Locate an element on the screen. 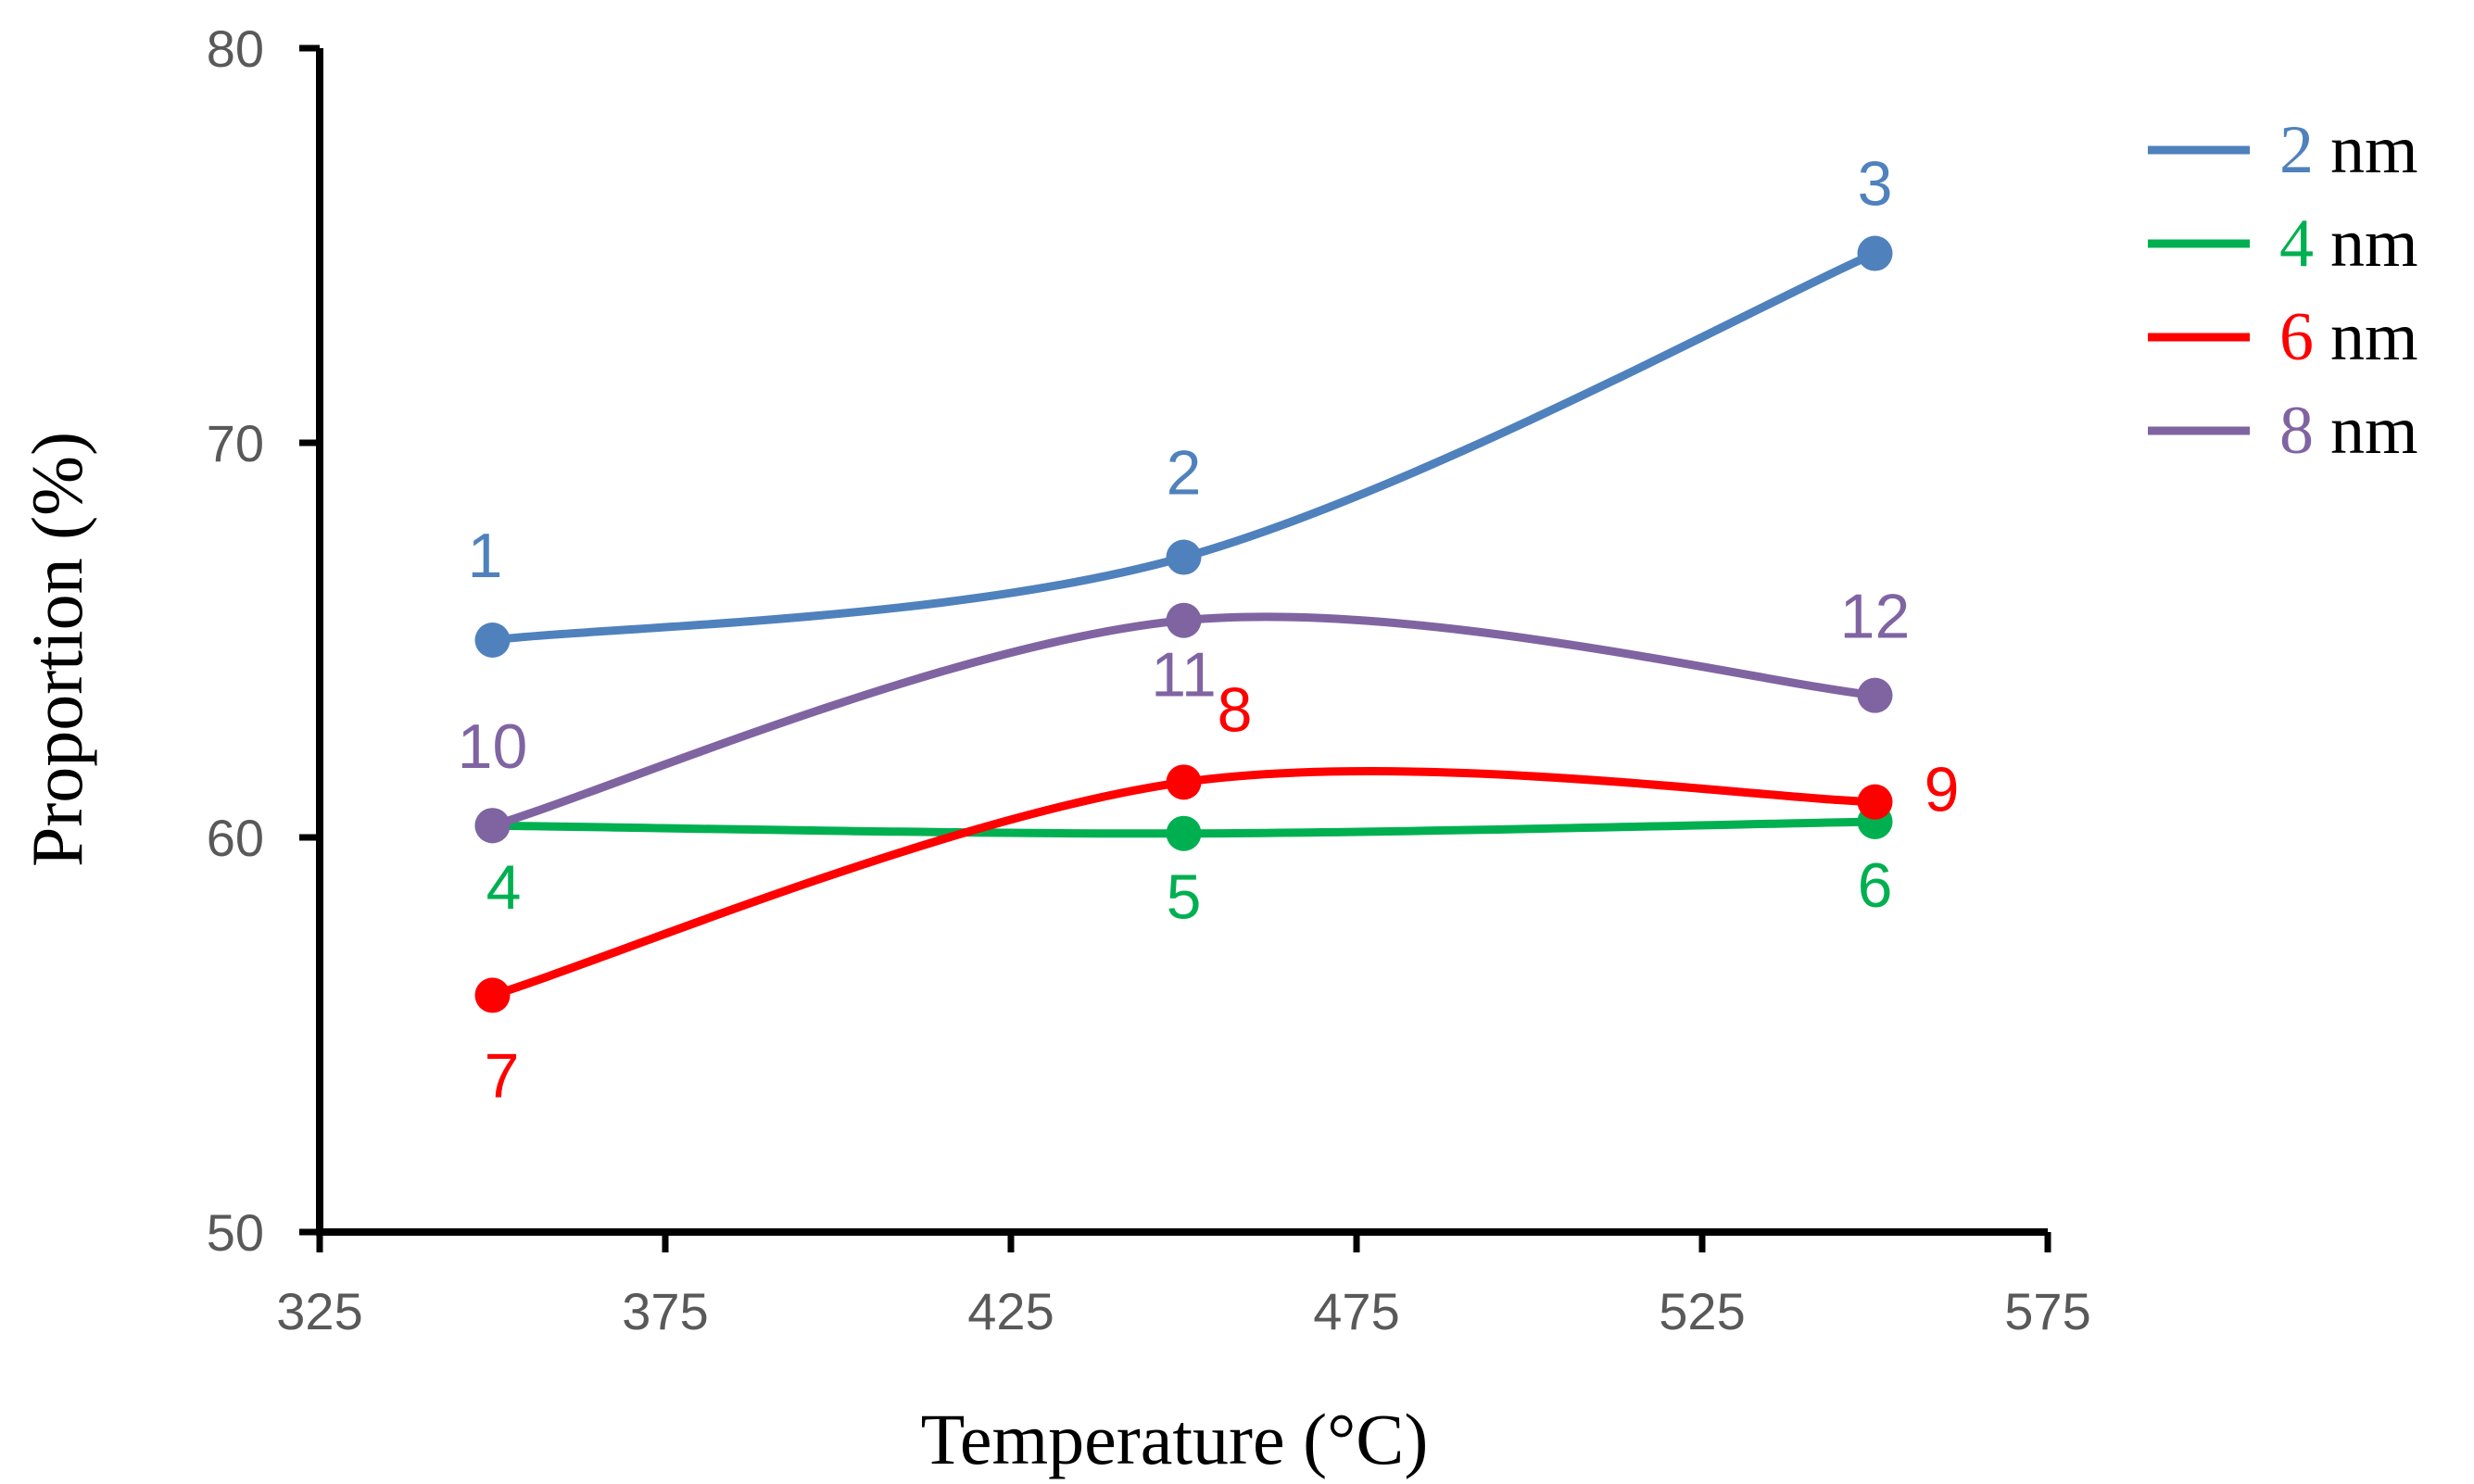 The image size is (2474, 1484). x-tick-label: 325 is located at coordinates (319, 1311).